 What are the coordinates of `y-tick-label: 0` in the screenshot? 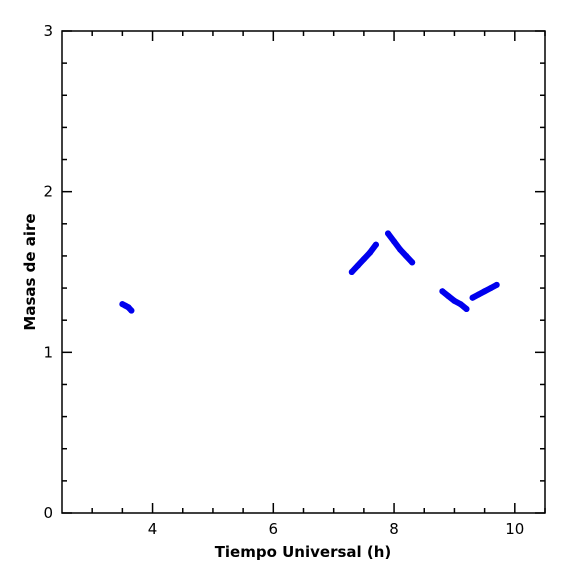 It's located at (48, 513).